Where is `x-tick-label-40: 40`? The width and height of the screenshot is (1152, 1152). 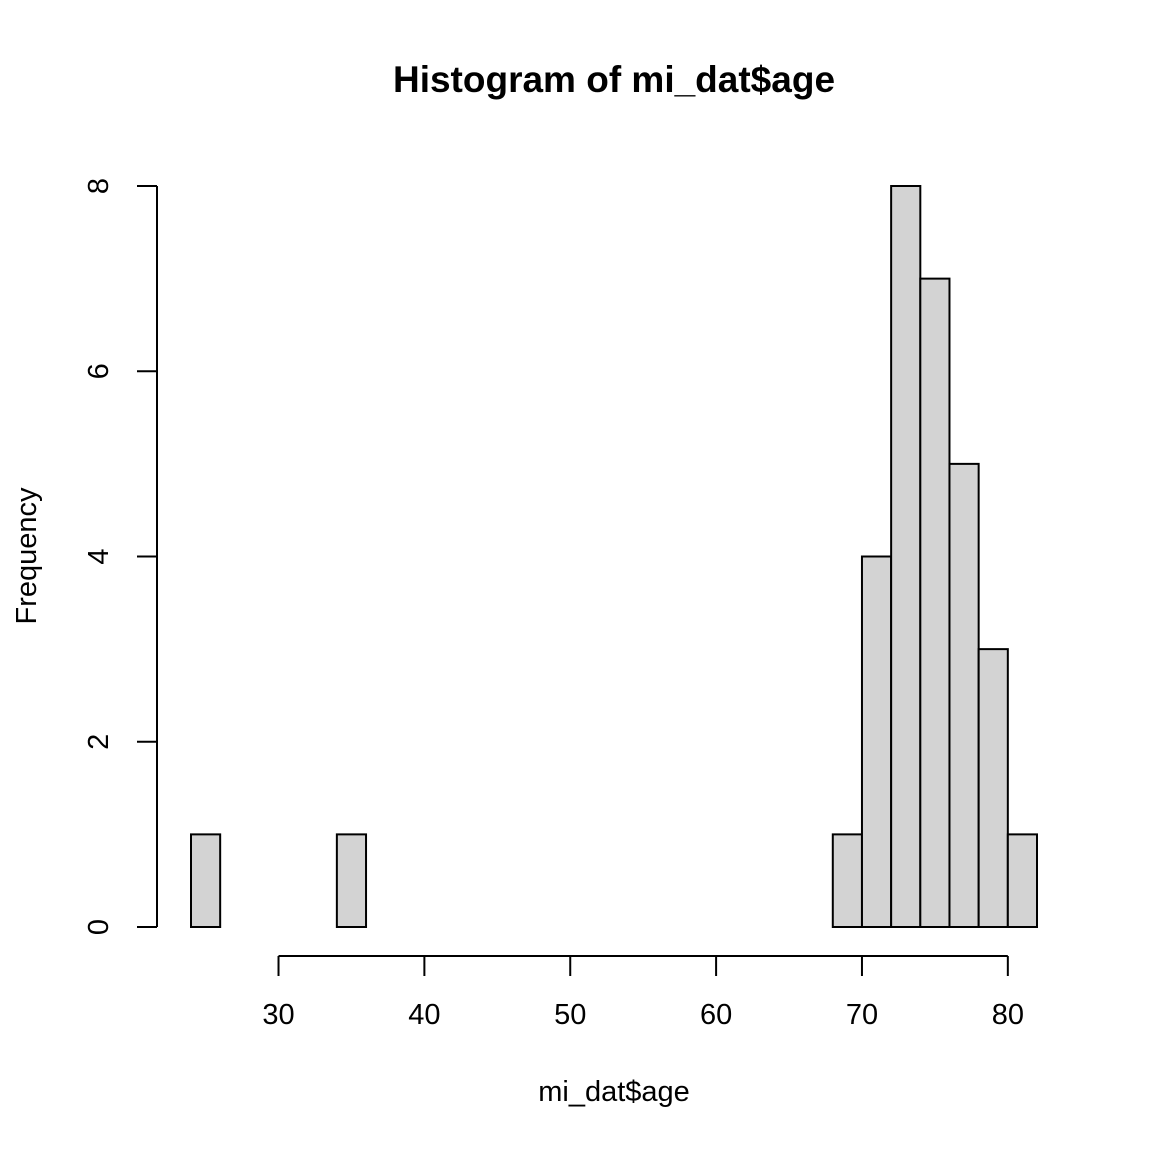 x-tick-label-40: 40 is located at coordinates (424, 1015).